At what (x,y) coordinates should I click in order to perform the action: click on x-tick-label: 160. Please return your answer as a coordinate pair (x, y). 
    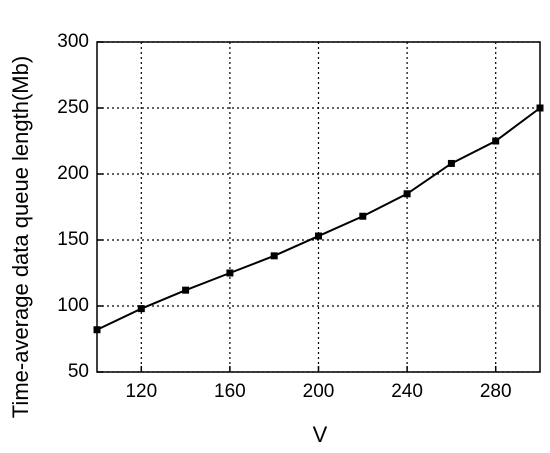
    Looking at the image, I should click on (230, 391).